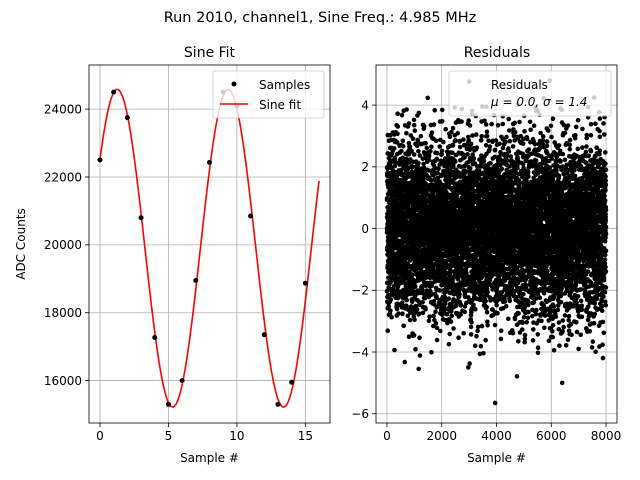  Describe the element at coordinates (497, 53) in the screenshot. I see `residuals-title: Residuals` at that location.